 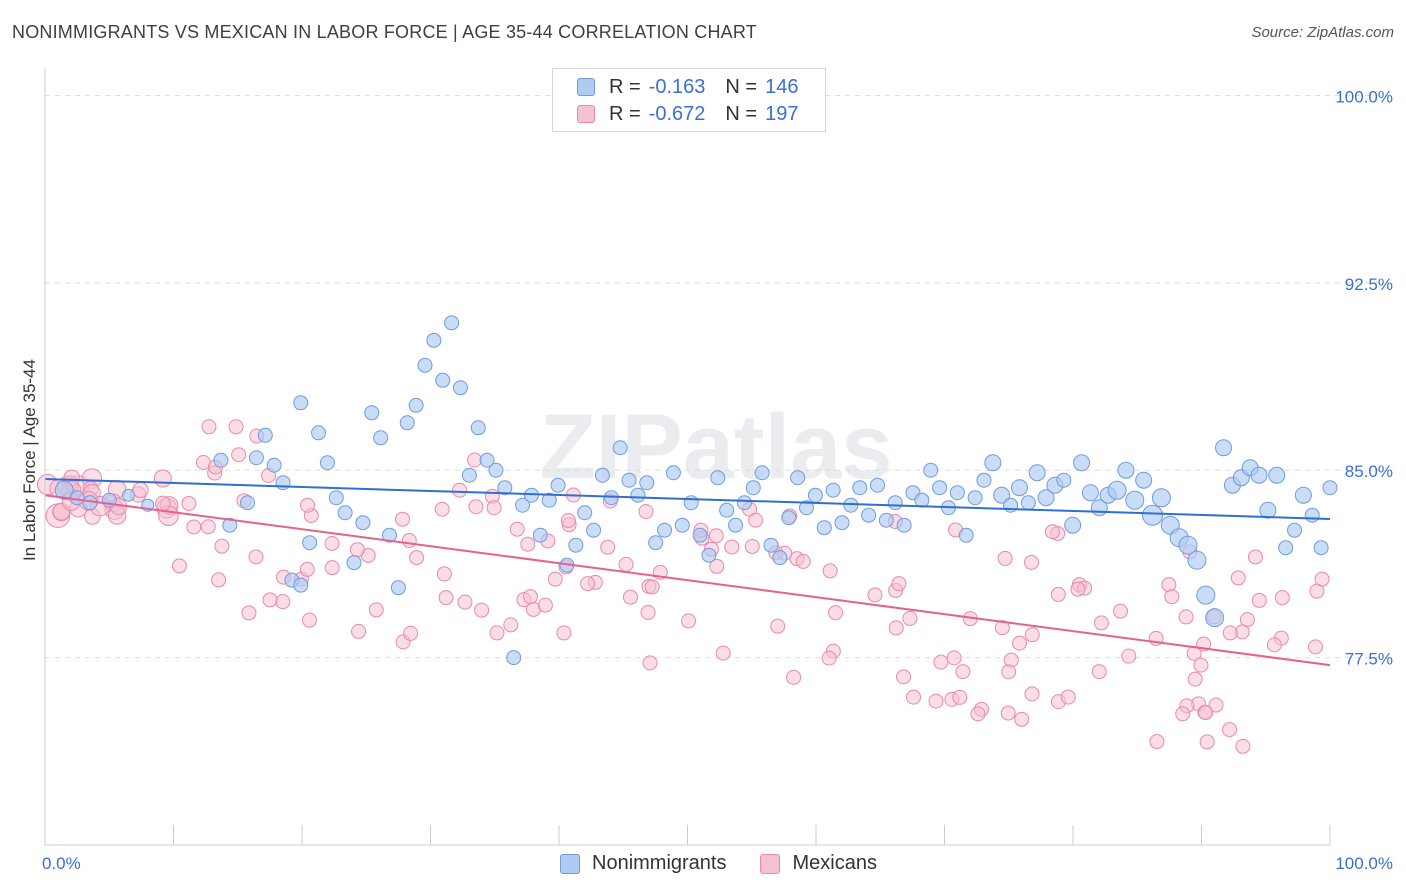 What do you see at coordinates (741, 86) in the screenshot?
I see `n-label: N =` at bounding box center [741, 86].